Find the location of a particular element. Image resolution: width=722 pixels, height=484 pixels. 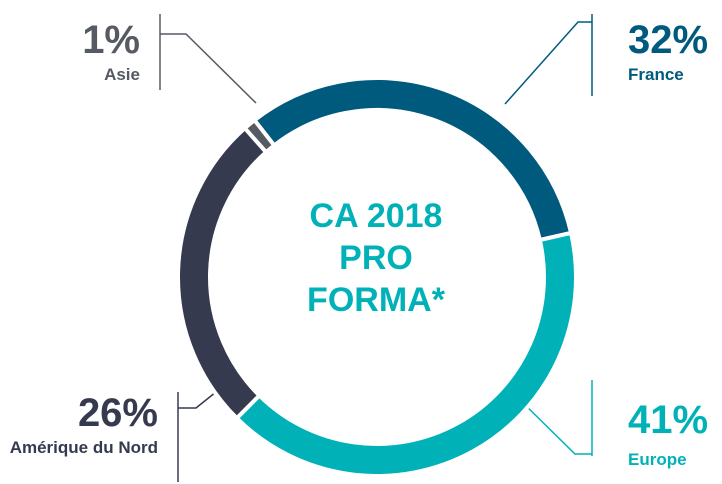

value-label: 1% is located at coordinates (111, 40).